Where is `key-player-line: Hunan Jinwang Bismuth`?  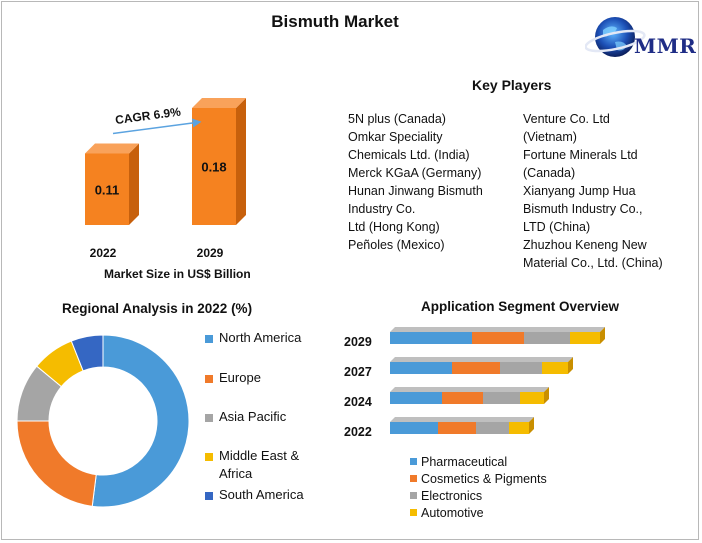 key-player-line: Hunan Jinwang Bismuth is located at coordinates (415, 191).